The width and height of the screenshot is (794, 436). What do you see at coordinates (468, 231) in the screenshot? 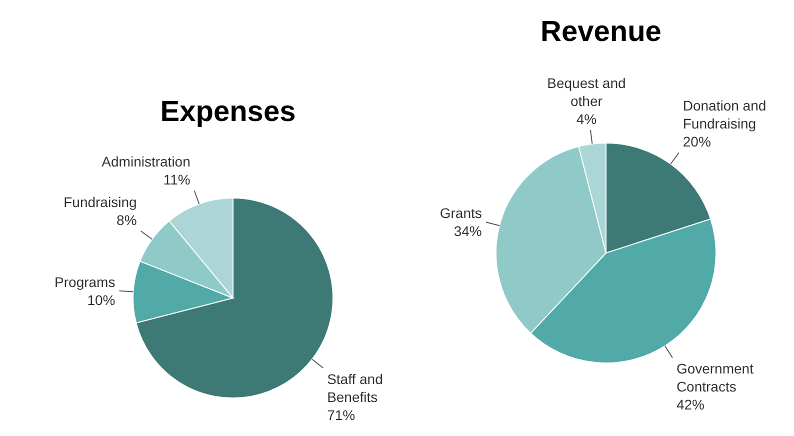
I see `data-label: 34%` at bounding box center [468, 231].